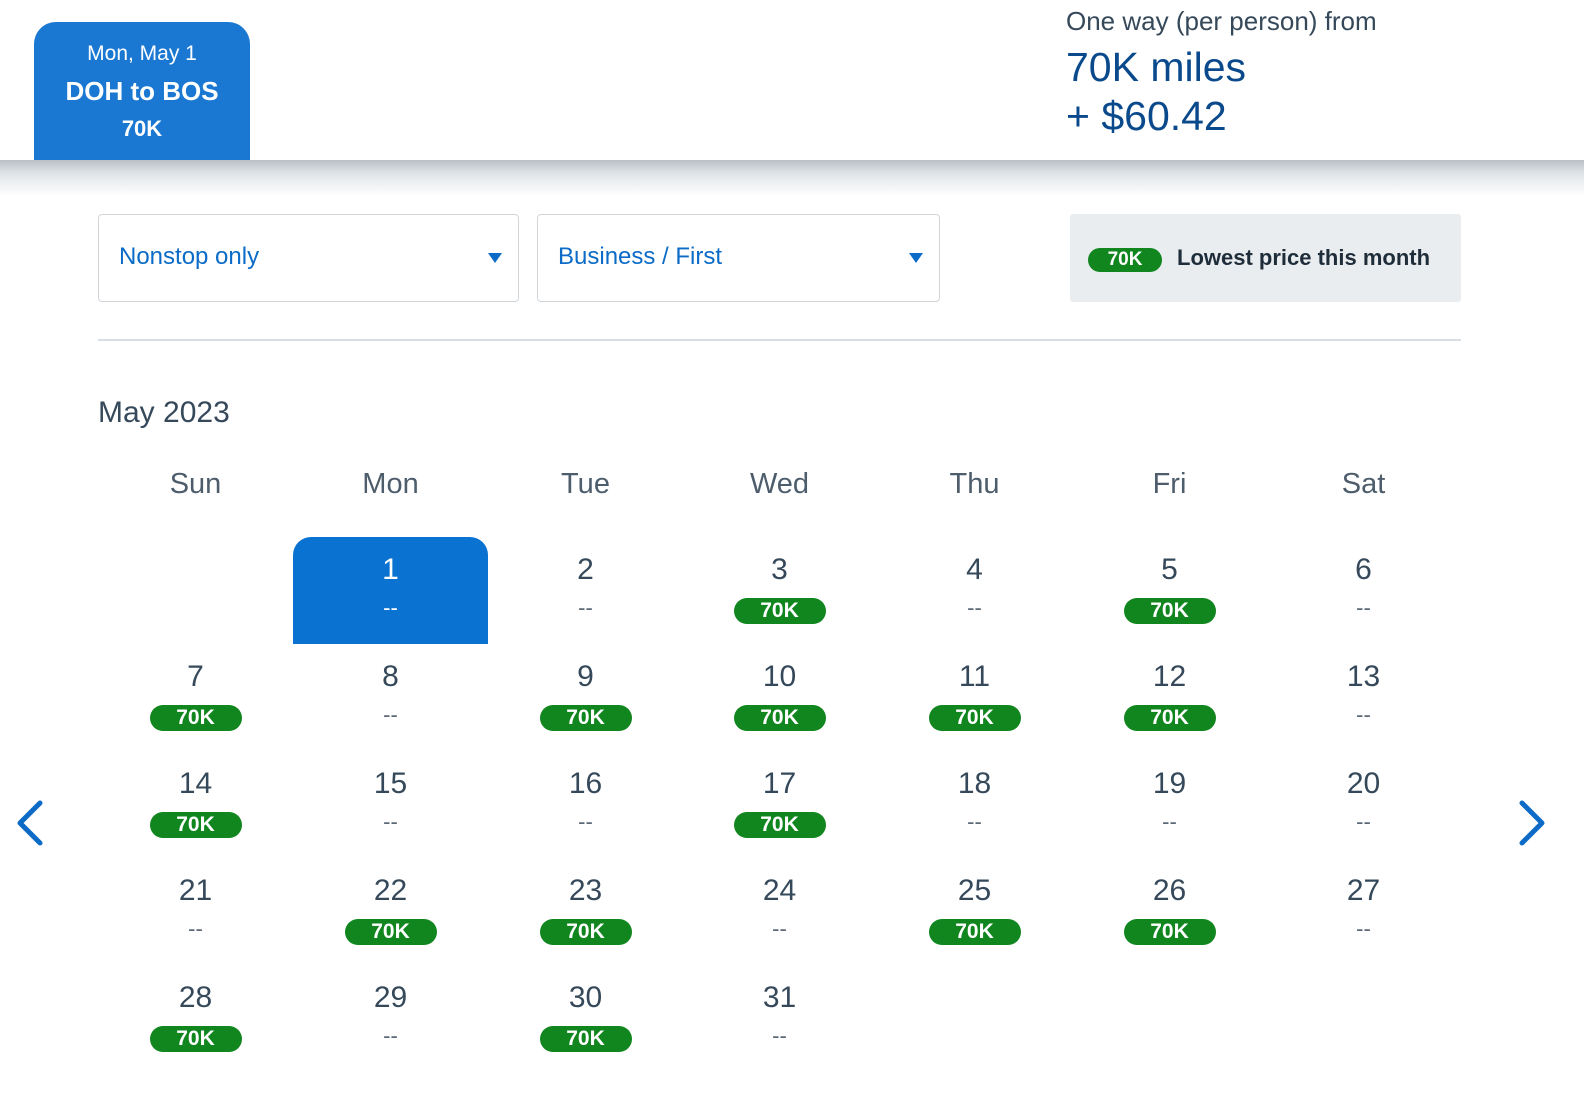  What do you see at coordinates (1363, 569) in the screenshot?
I see `day-number: 6` at bounding box center [1363, 569].